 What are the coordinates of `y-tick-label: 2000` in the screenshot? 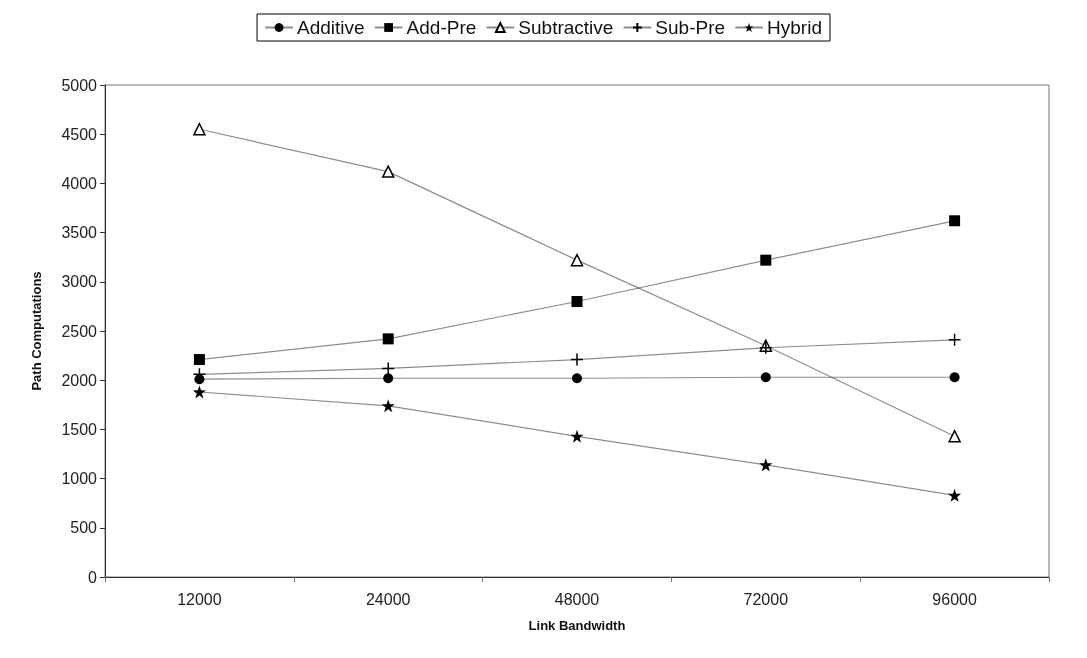 It's located at (79, 380).